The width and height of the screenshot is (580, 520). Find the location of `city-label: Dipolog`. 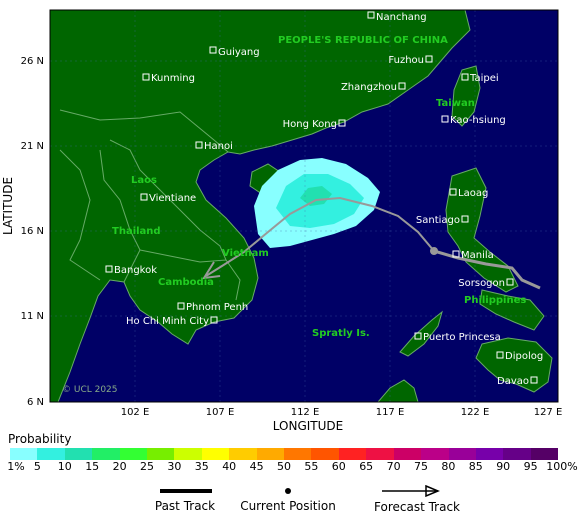

city-label: Dipolog is located at coordinates (524, 356).